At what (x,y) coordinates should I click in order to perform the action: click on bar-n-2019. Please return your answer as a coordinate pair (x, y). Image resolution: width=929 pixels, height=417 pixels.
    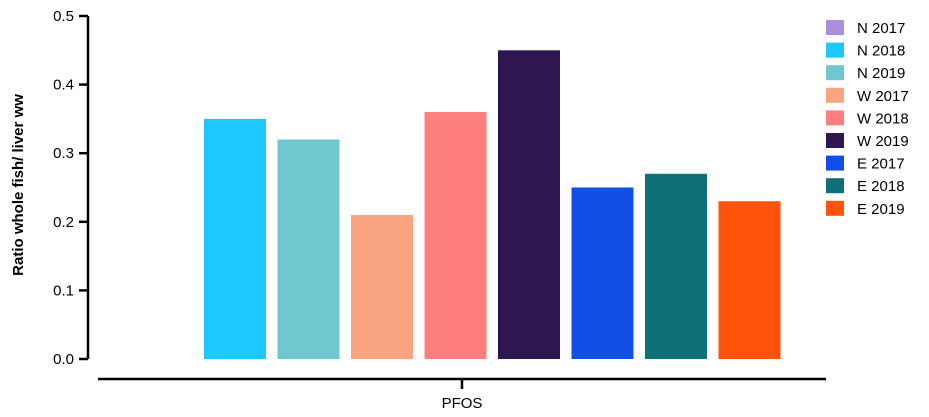
    Looking at the image, I should click on (308, 249).